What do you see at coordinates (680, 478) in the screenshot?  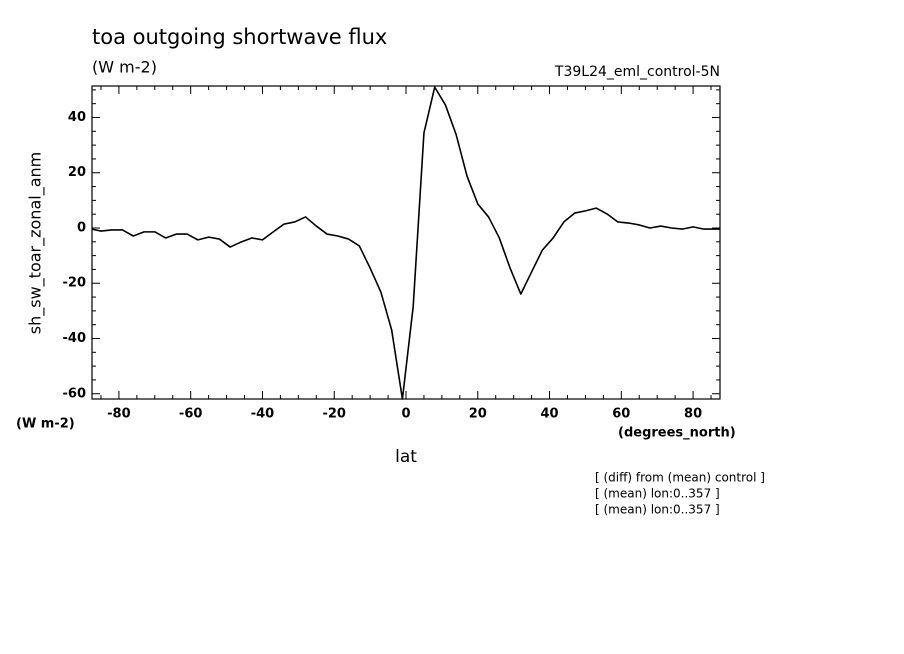 I see `note: [ (diff) from (mean) control ]` at bounding box center [680, 478].